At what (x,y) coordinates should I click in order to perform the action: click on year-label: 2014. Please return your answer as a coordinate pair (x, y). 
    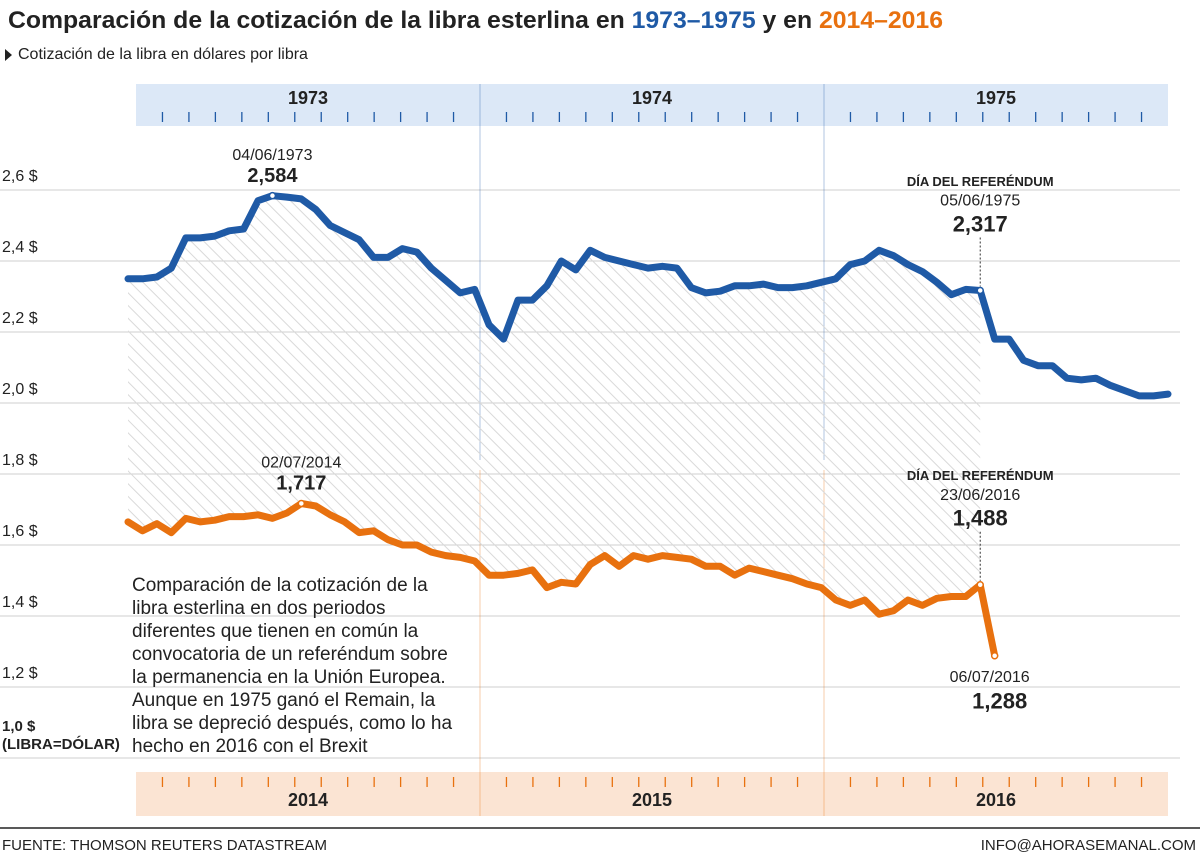
    Looking at the image, I should click on (308, 800).